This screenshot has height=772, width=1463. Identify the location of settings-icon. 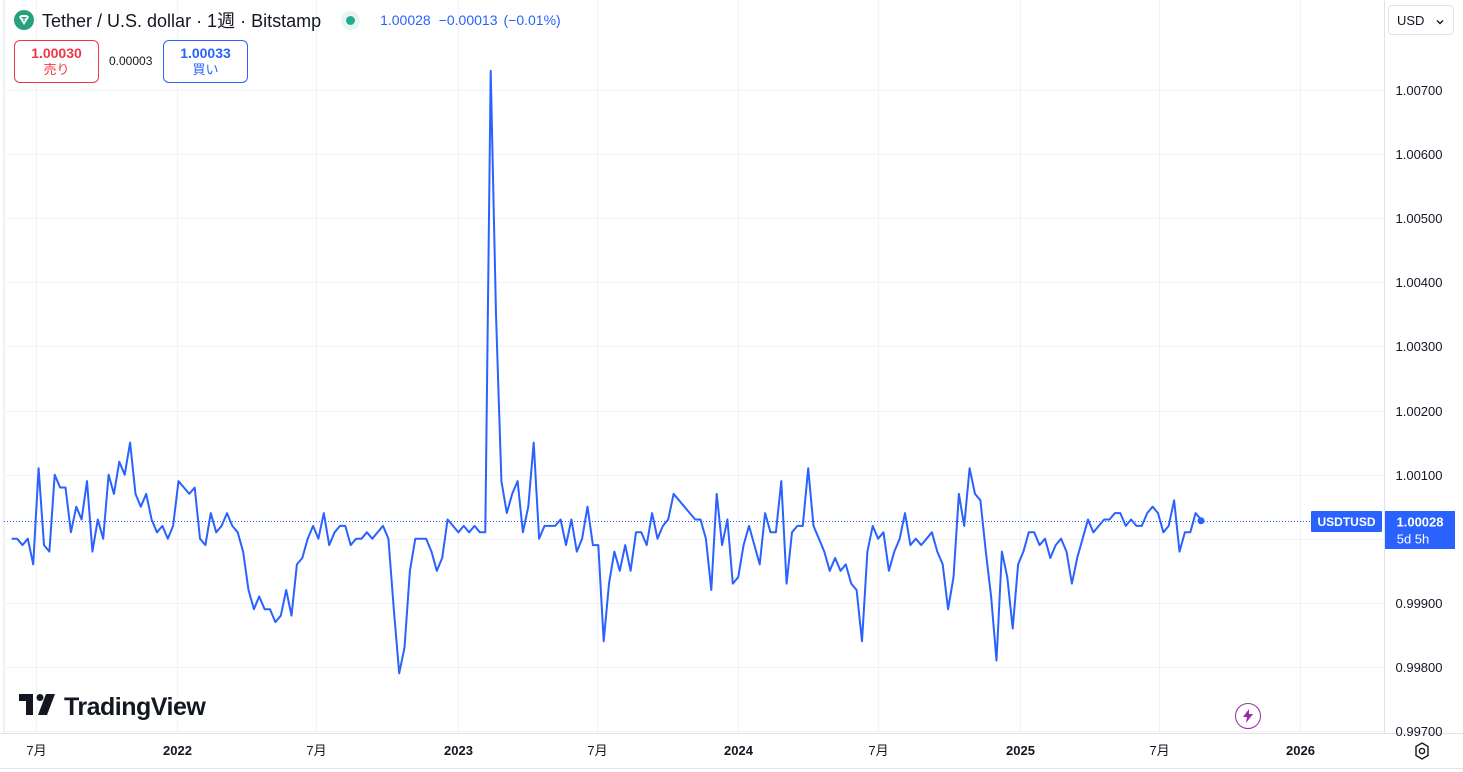
(1422, 751).